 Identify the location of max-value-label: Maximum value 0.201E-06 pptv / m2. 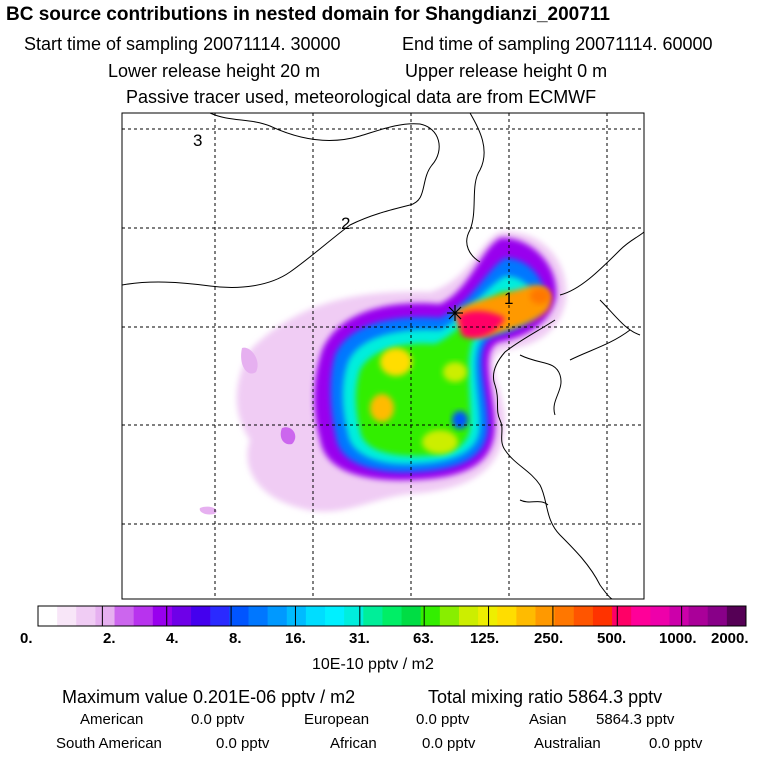
(209, 697).